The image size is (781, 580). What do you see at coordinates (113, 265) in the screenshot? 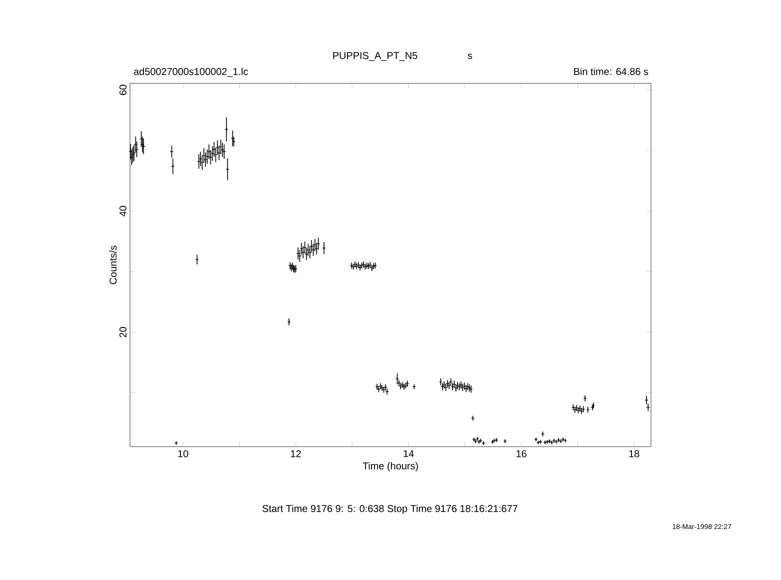
I see `y-axis-title: Counts/s` at bounding box center [113, 265].